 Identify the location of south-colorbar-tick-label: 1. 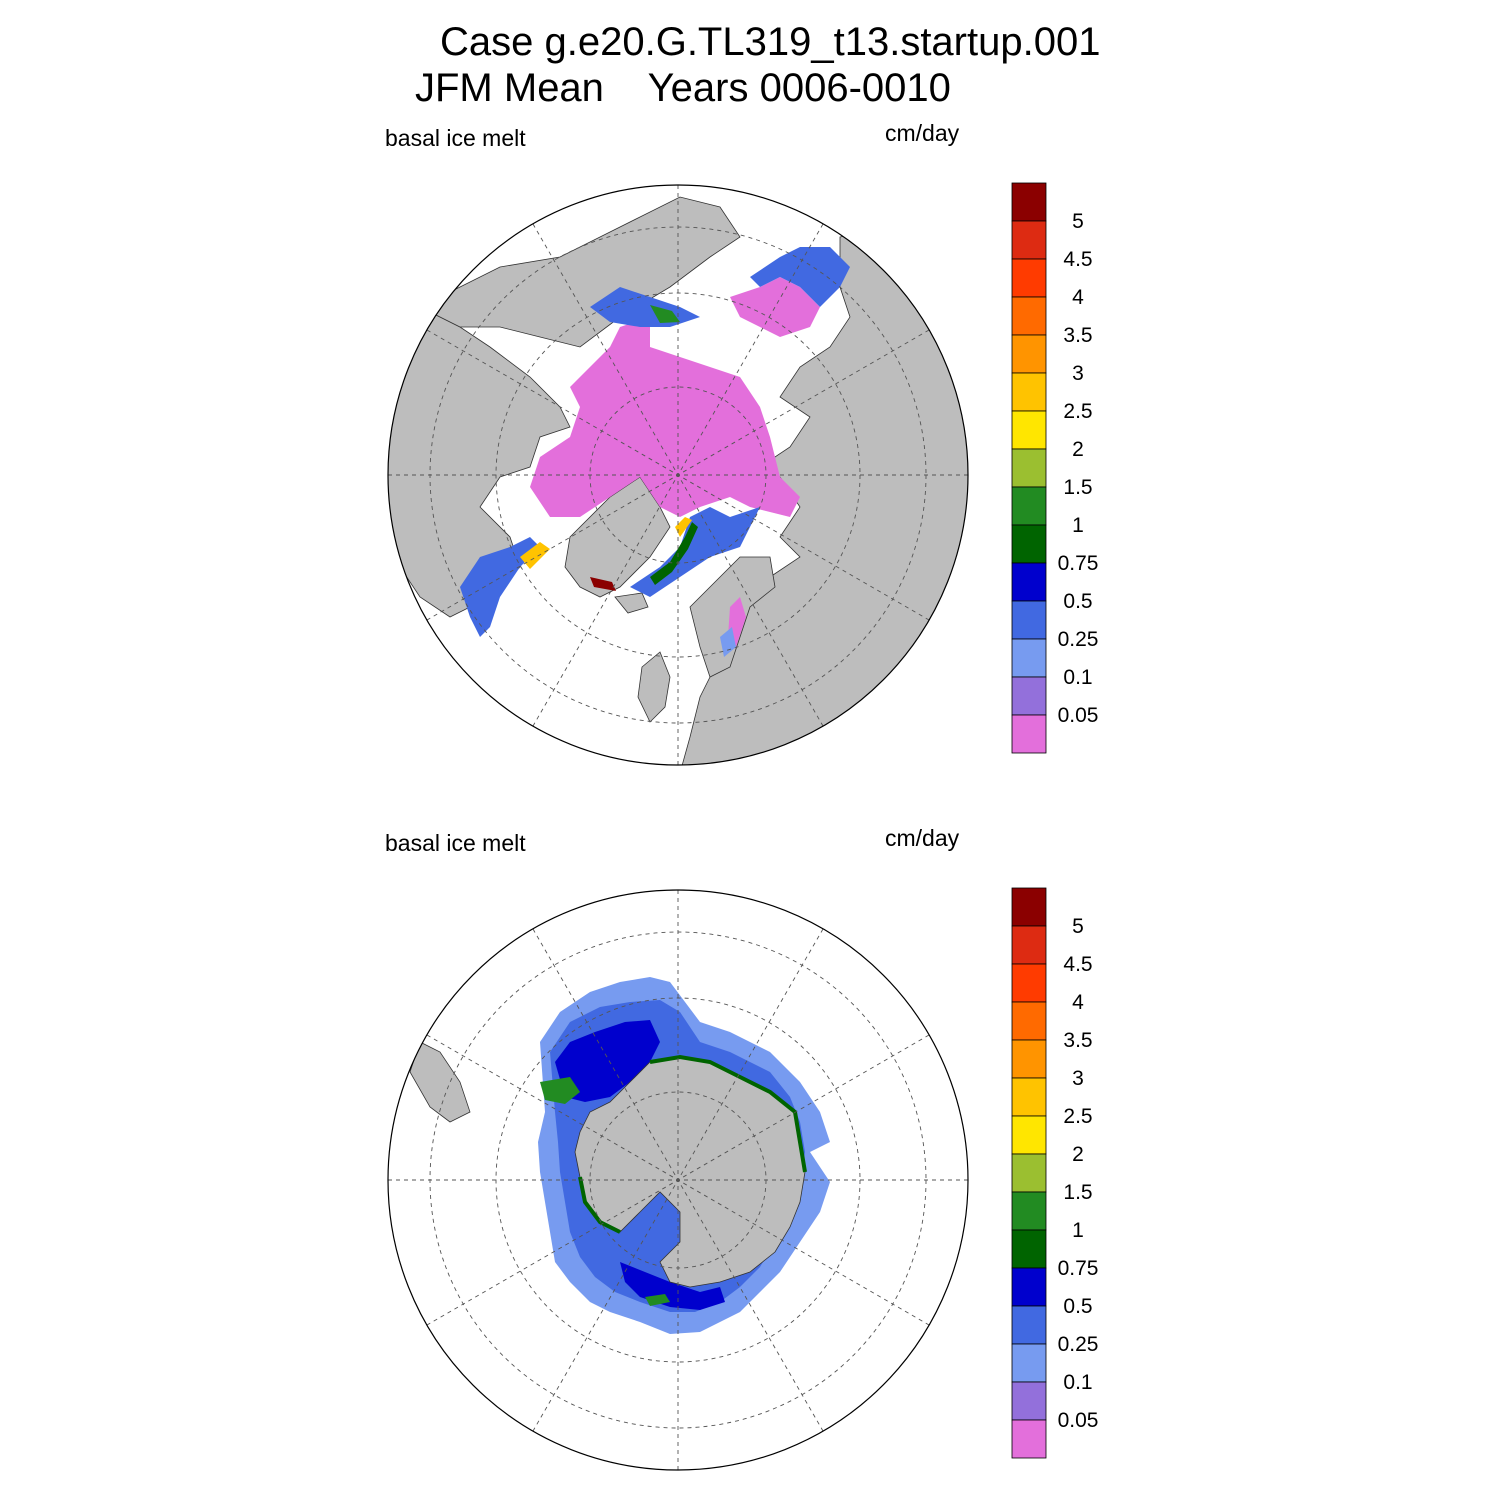
(1078, 1230).